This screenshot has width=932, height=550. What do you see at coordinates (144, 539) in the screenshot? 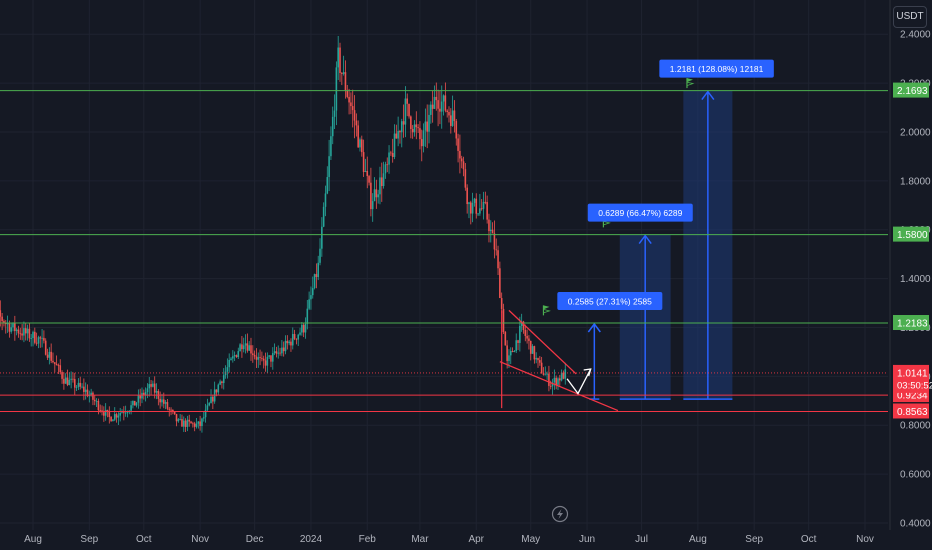
I see `x-tick-label: Oct` at bounding box center [144, 539].